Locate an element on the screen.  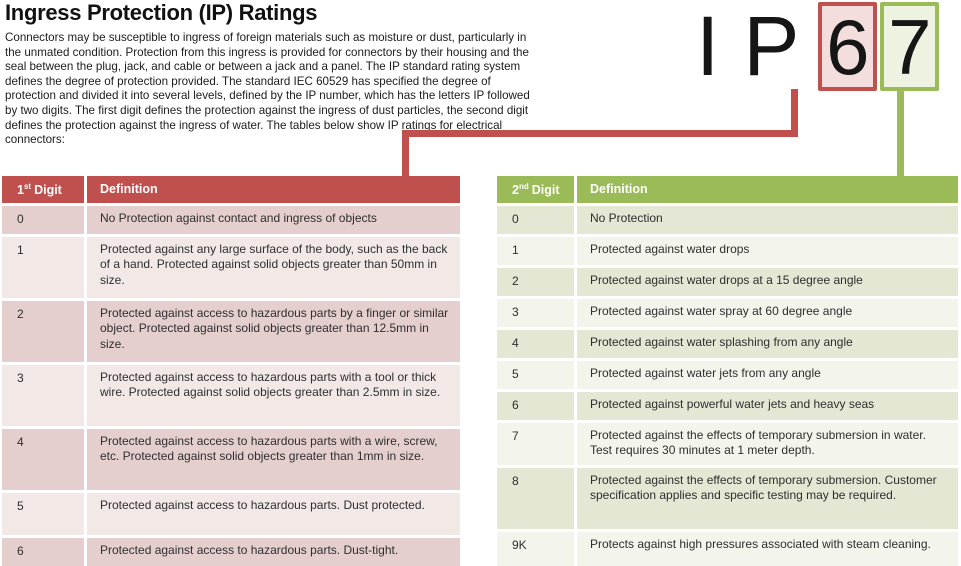
digit-cell: 7 is located at coordinates (537, 444).